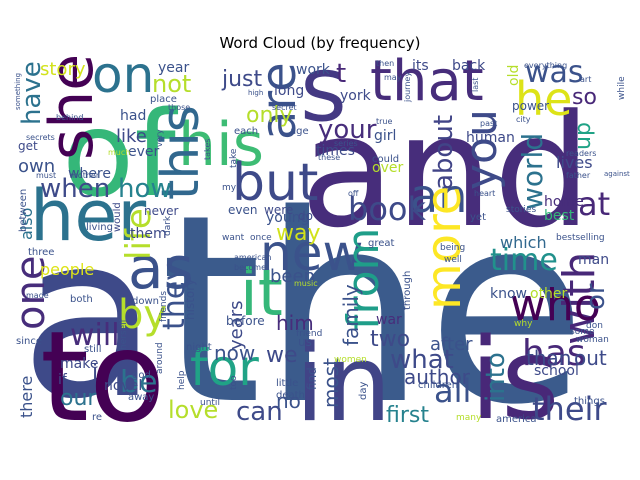 Image resolution: width=640 pixels, height=480 pixels. Describe the element at coordinates (545, 65) in the screenshot. I see `word-everything: everything` at that location.